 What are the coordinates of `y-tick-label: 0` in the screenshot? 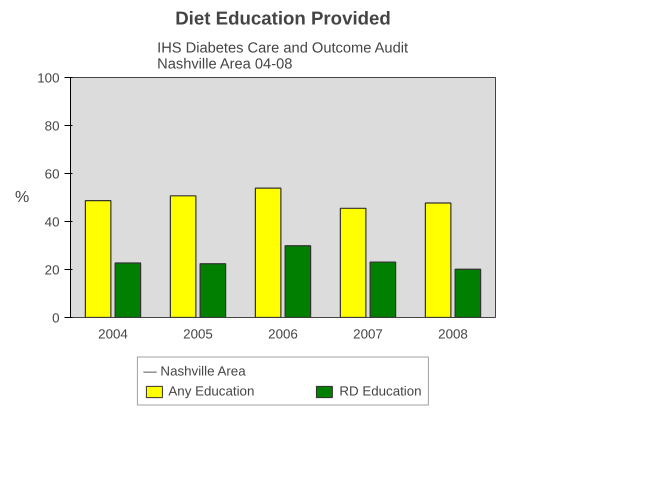 It's located at (56, 318).